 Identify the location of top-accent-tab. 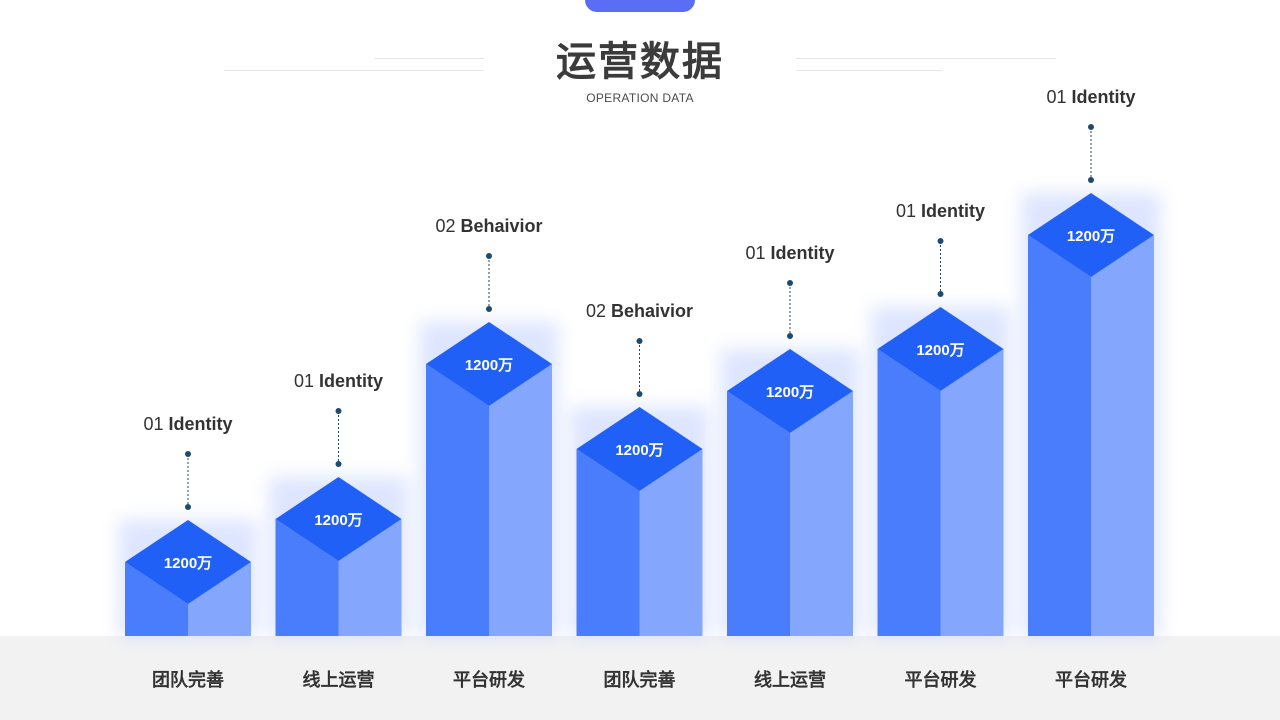
(640, 6).